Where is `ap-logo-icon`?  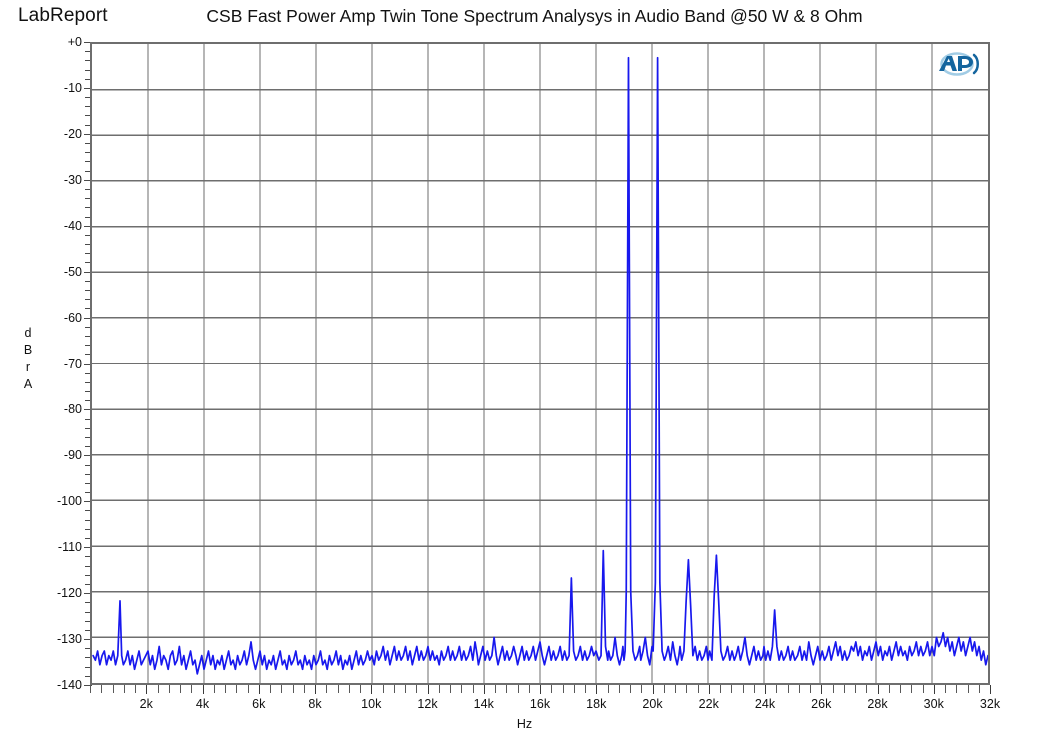 ap-logo-icon is located at coordinates (959, 64).